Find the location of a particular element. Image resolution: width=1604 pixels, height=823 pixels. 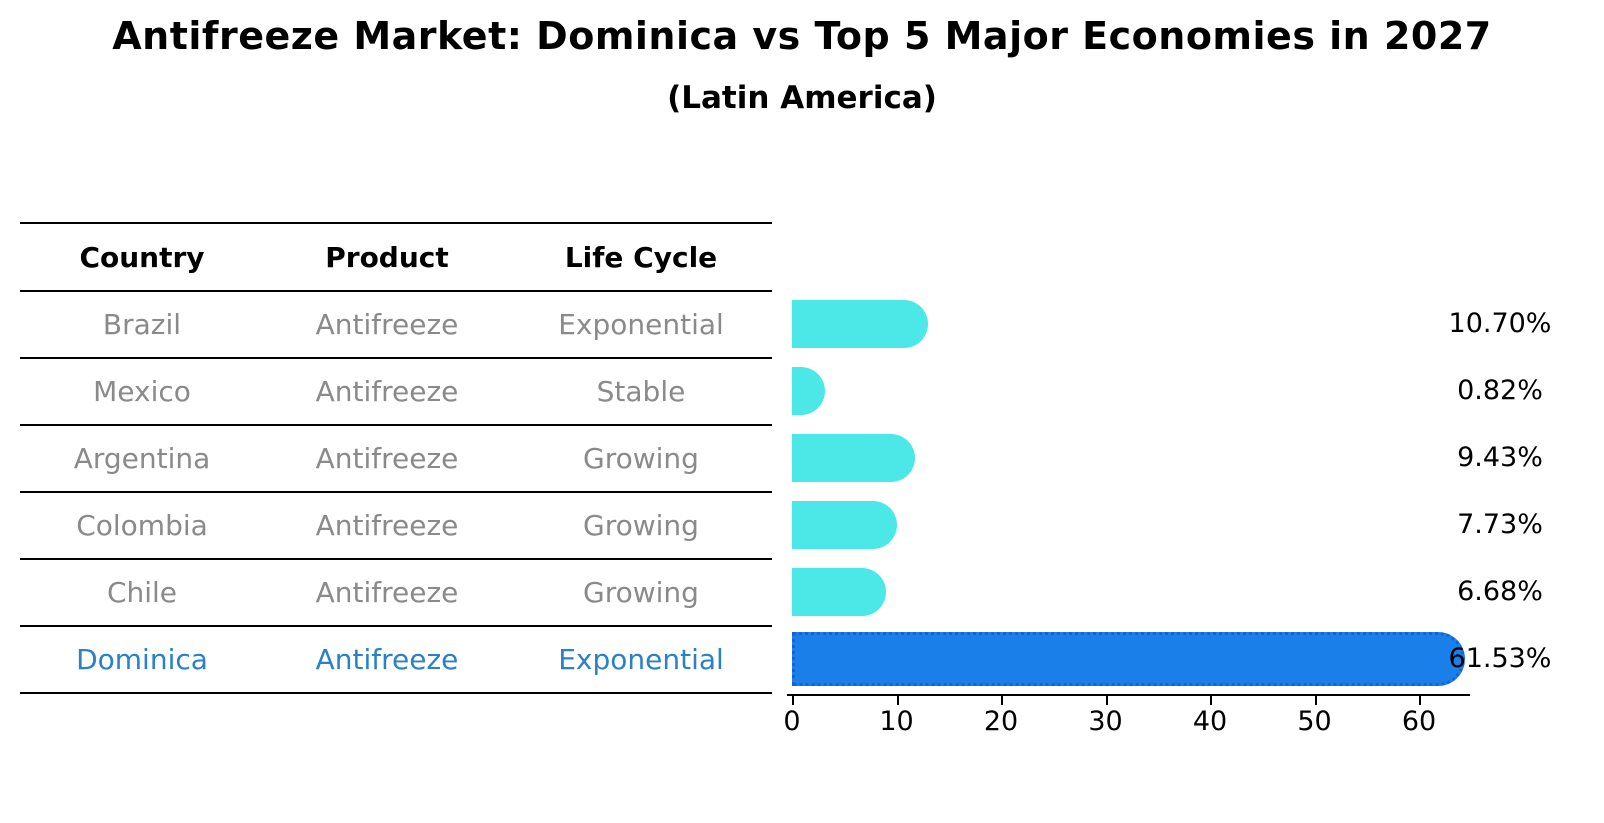

table-row-chile: Chile Antifreeze Growing is located at coordinates (396, 593).